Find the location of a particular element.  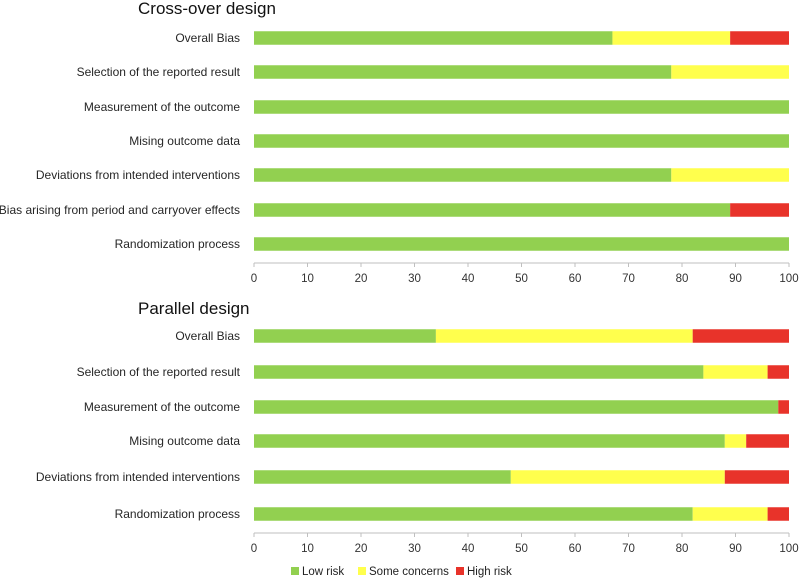

bar-segment-high-risk-mising-outcome-data is located at coordinates (767, 441).